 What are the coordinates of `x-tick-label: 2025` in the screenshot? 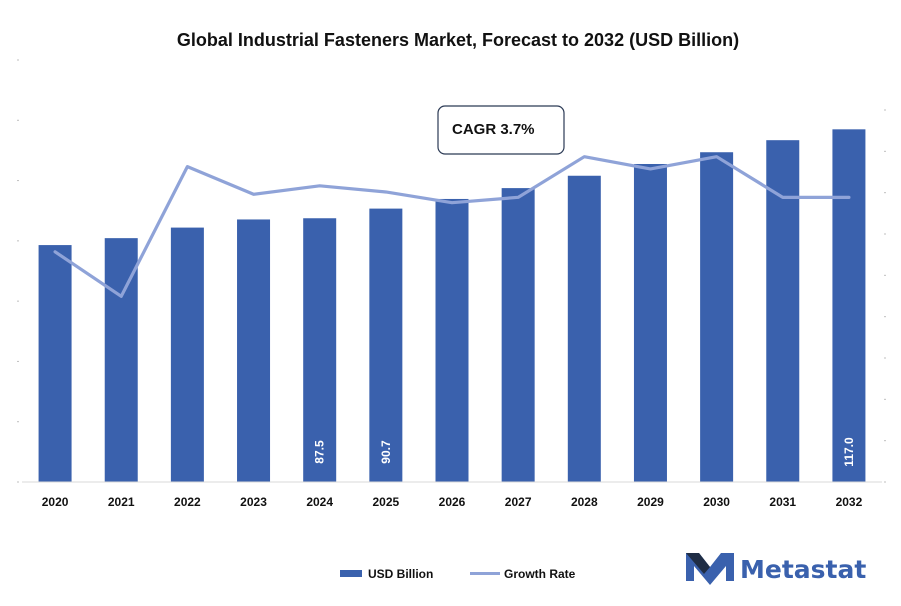 It's located at (385, 502).